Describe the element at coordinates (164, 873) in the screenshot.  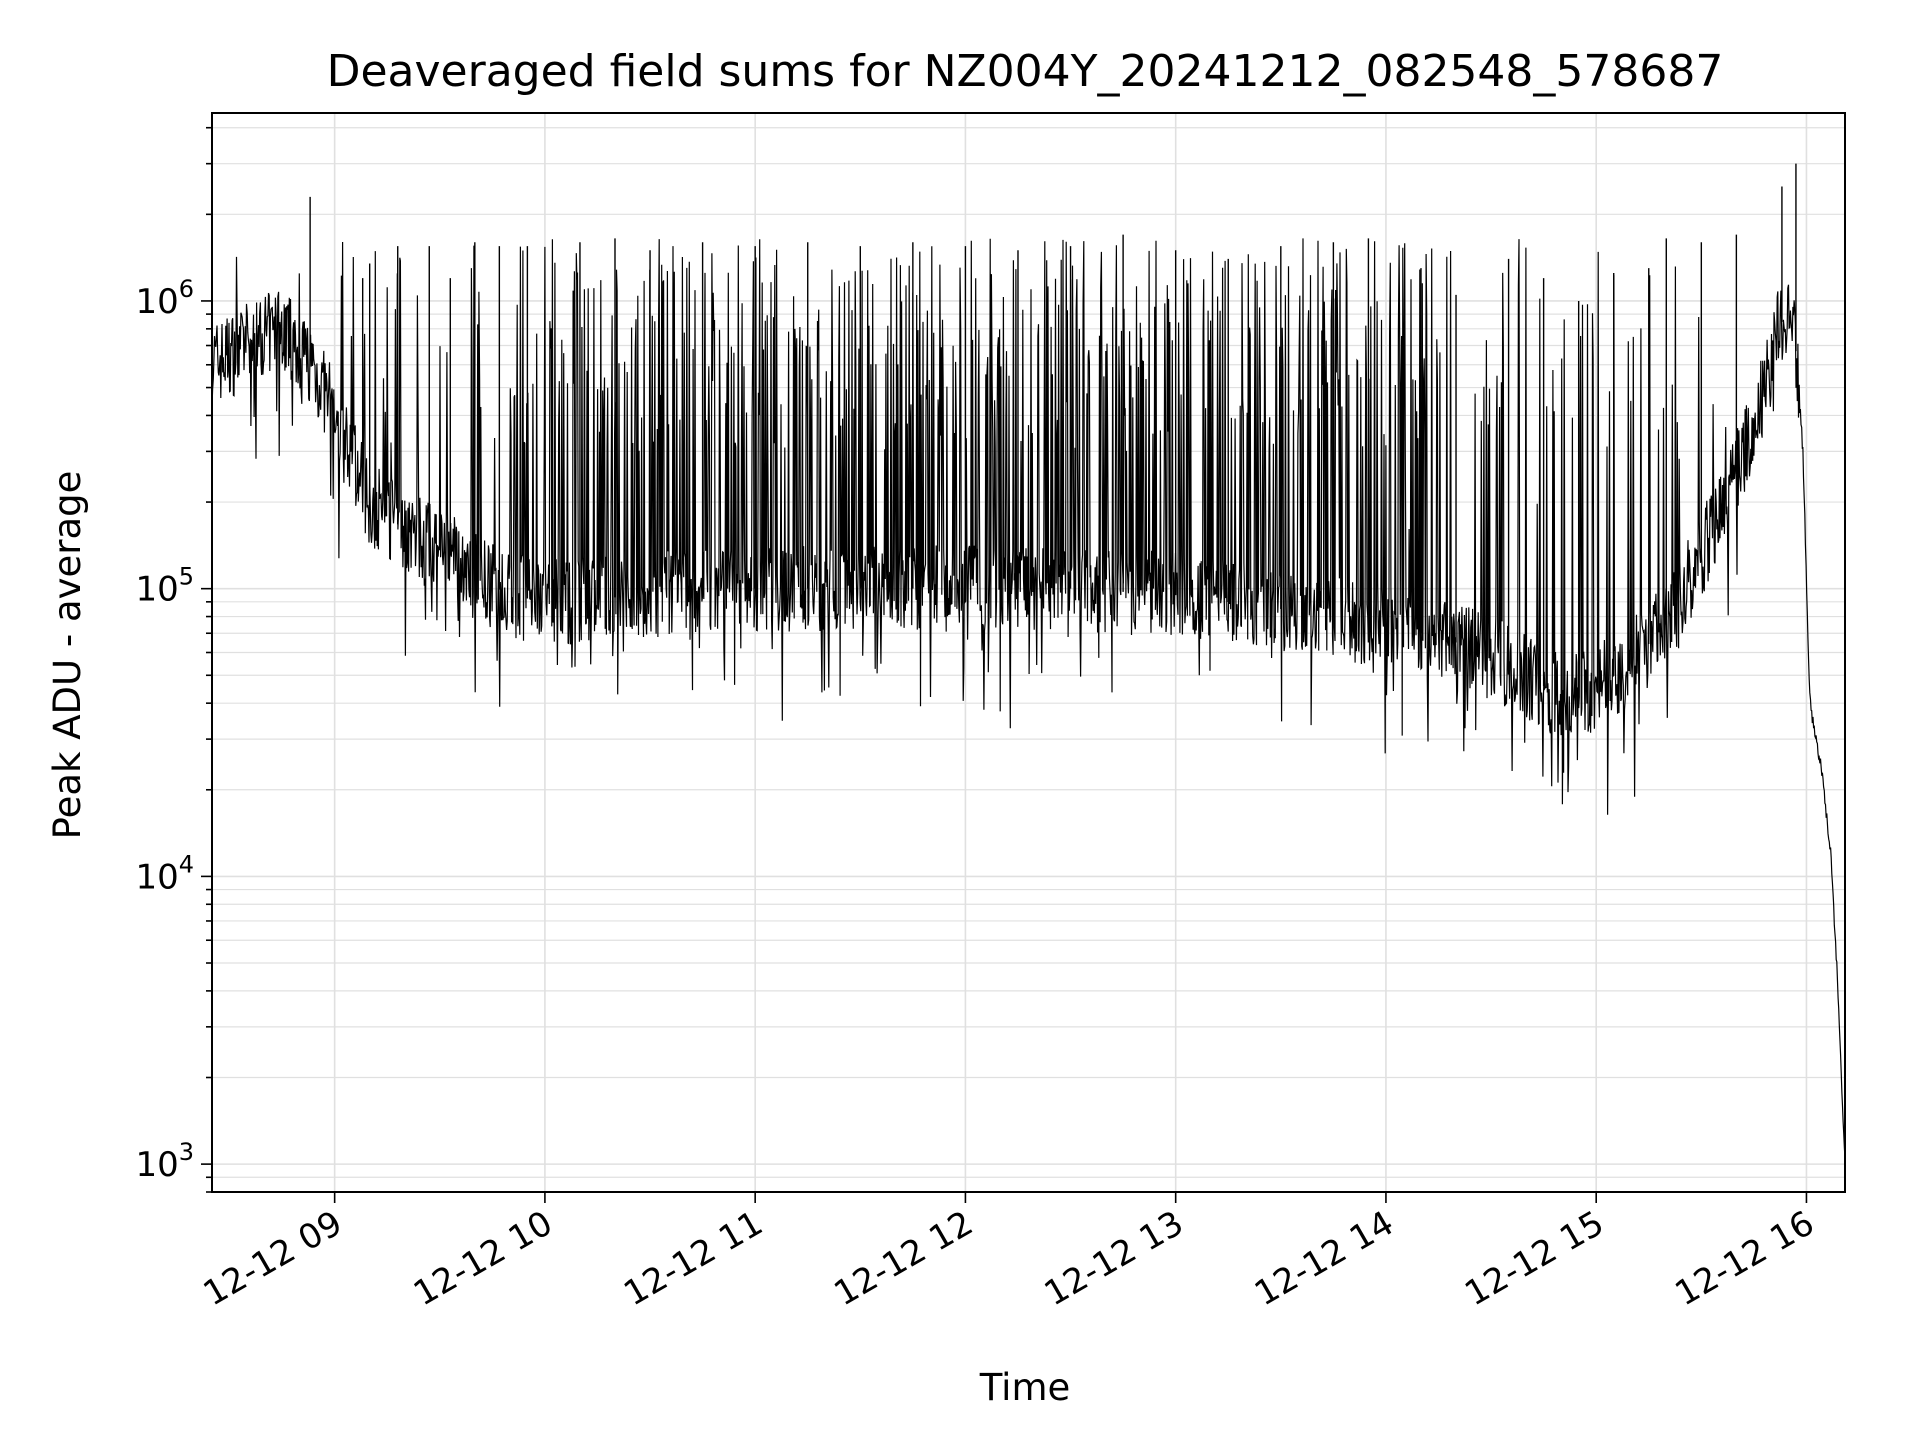
I see `y-tick-label: 10⁴` at that location.